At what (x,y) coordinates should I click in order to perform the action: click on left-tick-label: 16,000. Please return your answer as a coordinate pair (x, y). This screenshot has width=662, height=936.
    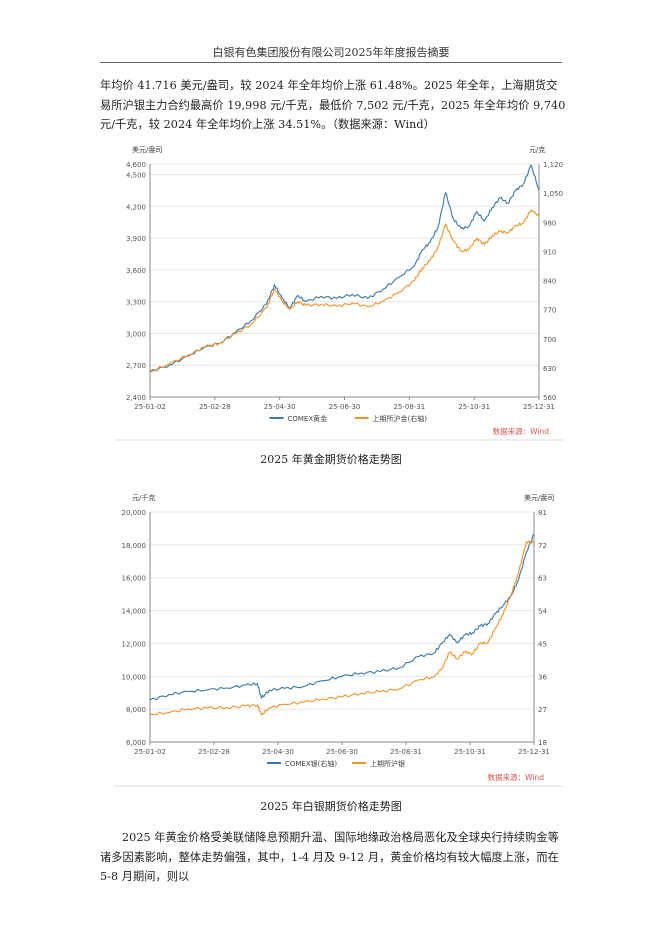
    Looking at the image, I should click on (134, 579).